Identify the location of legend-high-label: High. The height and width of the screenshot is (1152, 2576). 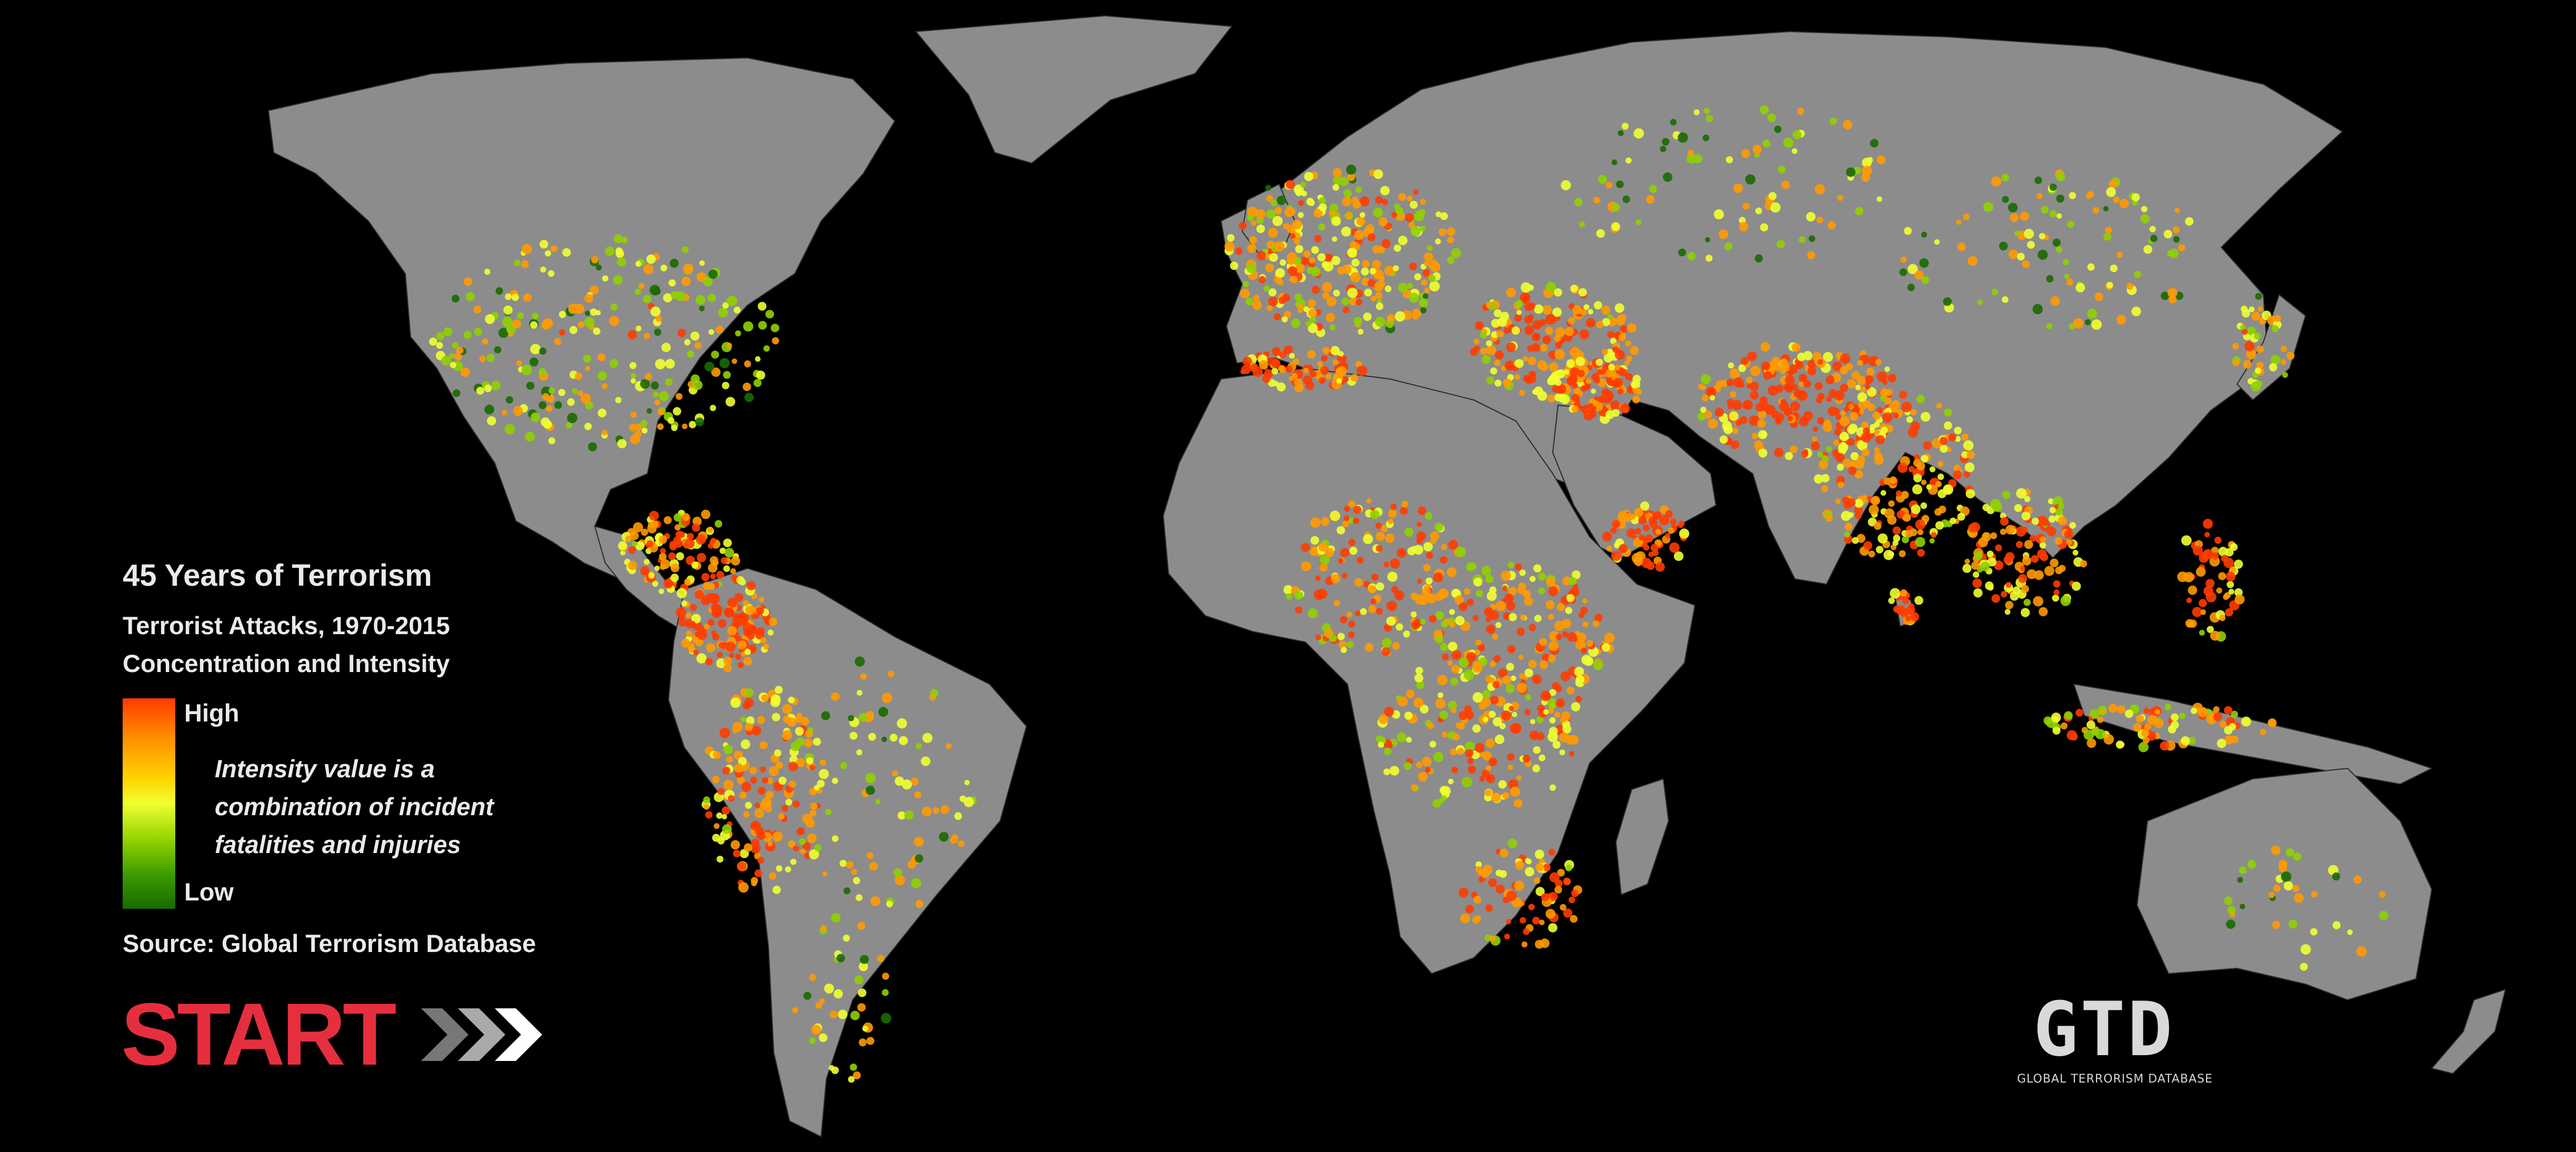
(212, 713).